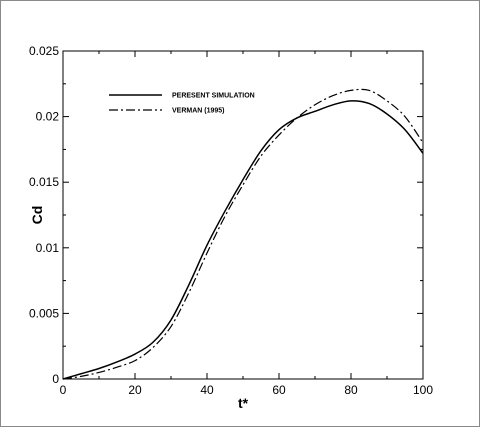 The height and width of the screenshot is (427, 480). Describe the element at coordinates (44, 51) in the screenshot. I see `y-tick-label: 0.025` at that location.